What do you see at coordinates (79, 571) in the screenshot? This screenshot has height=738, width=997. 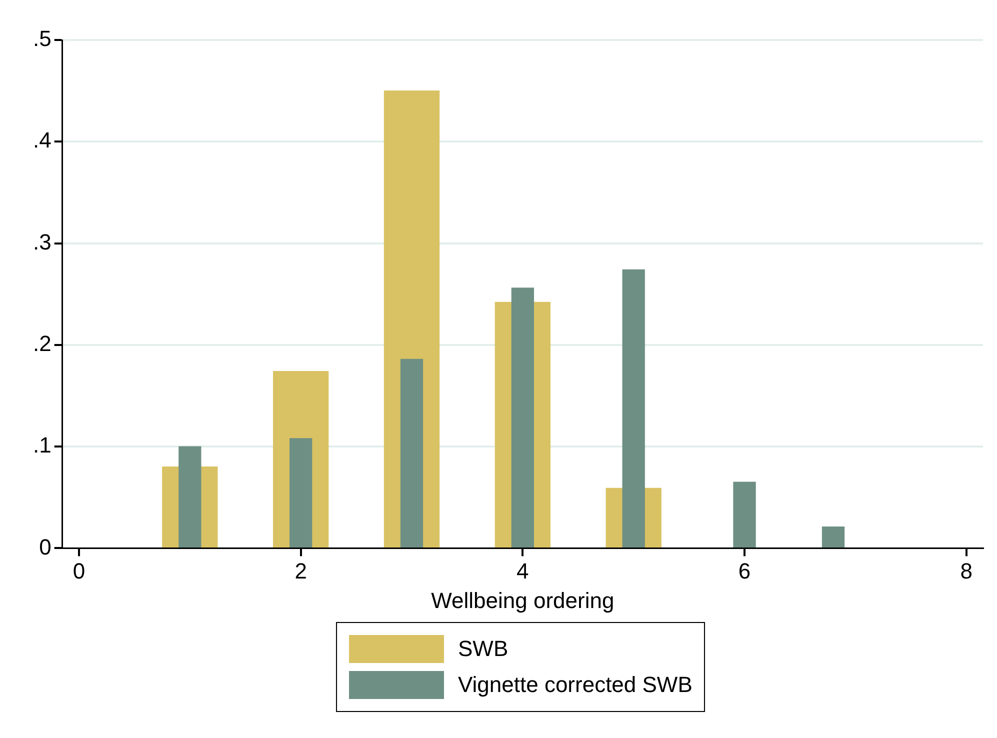 I see `x-tick-label: 0` at bounding box center [79, 571].